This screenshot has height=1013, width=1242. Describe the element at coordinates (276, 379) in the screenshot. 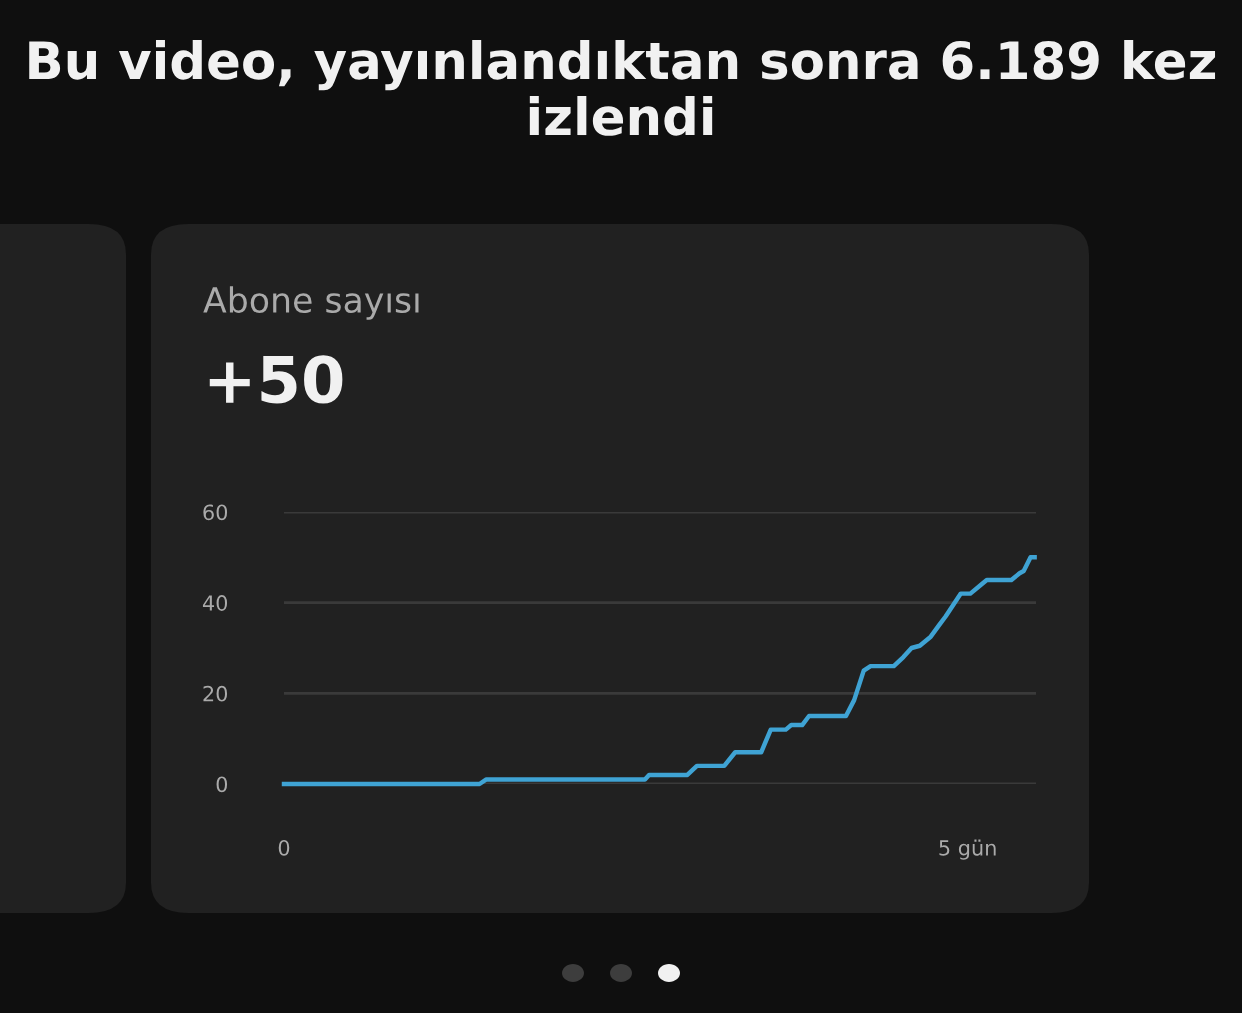

I see `text: +50` at that location.